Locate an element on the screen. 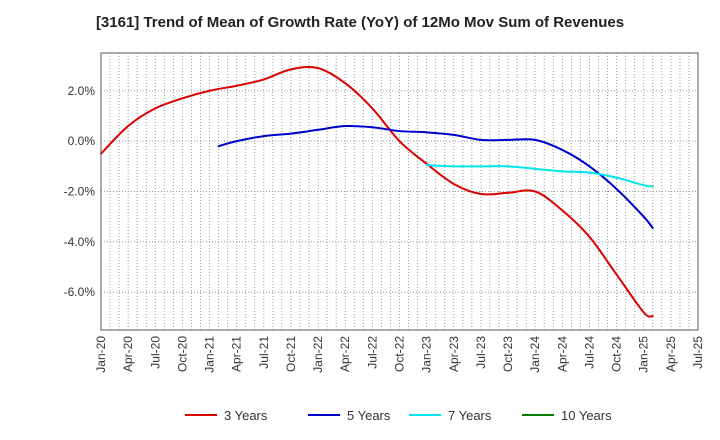  x-tick-label: Jan-20 is located at coordinates (101, 354).